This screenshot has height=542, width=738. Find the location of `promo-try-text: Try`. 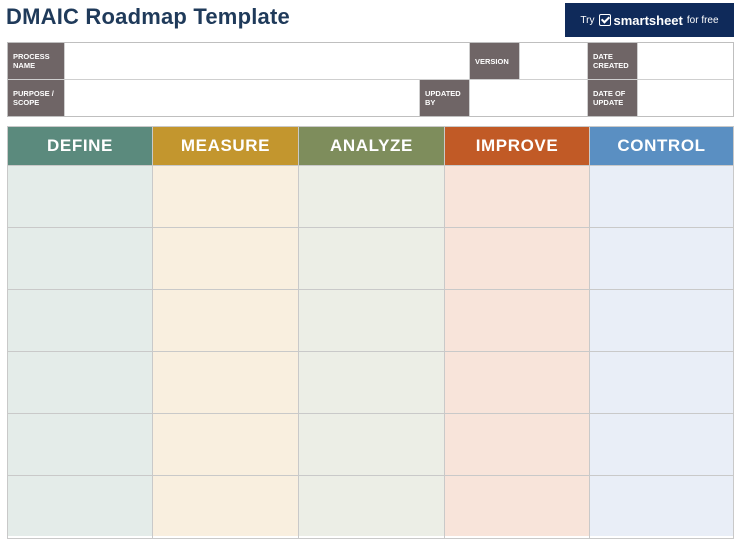

promo-try-text: Try is located at coordinates (587, 20).